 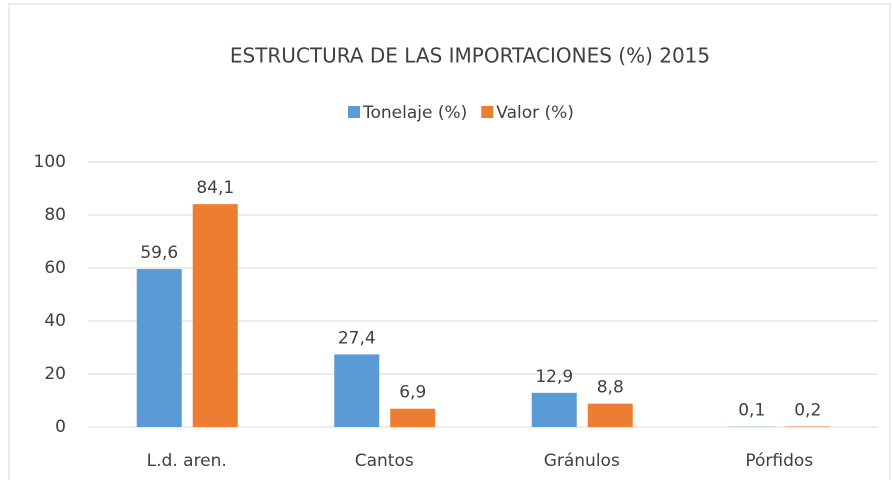 What do you see at coordinates (55, 268) in the screenshot?
I see `y-tick-label: 60` at bounding box center [55, 268].